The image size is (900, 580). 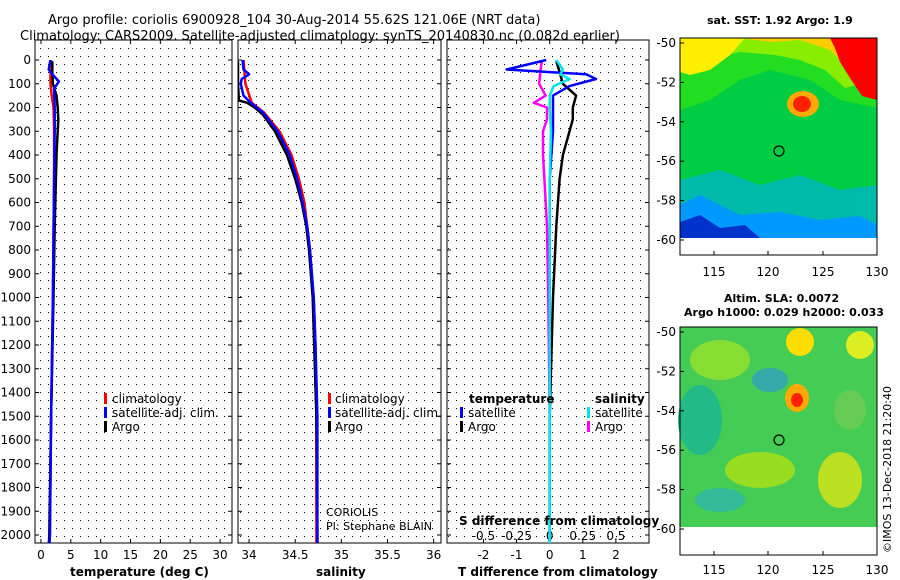 What do you see at coordinates (483, 555) in the screenshot?
I see `x-tick-label: -2` at bounding box center [483, 555].